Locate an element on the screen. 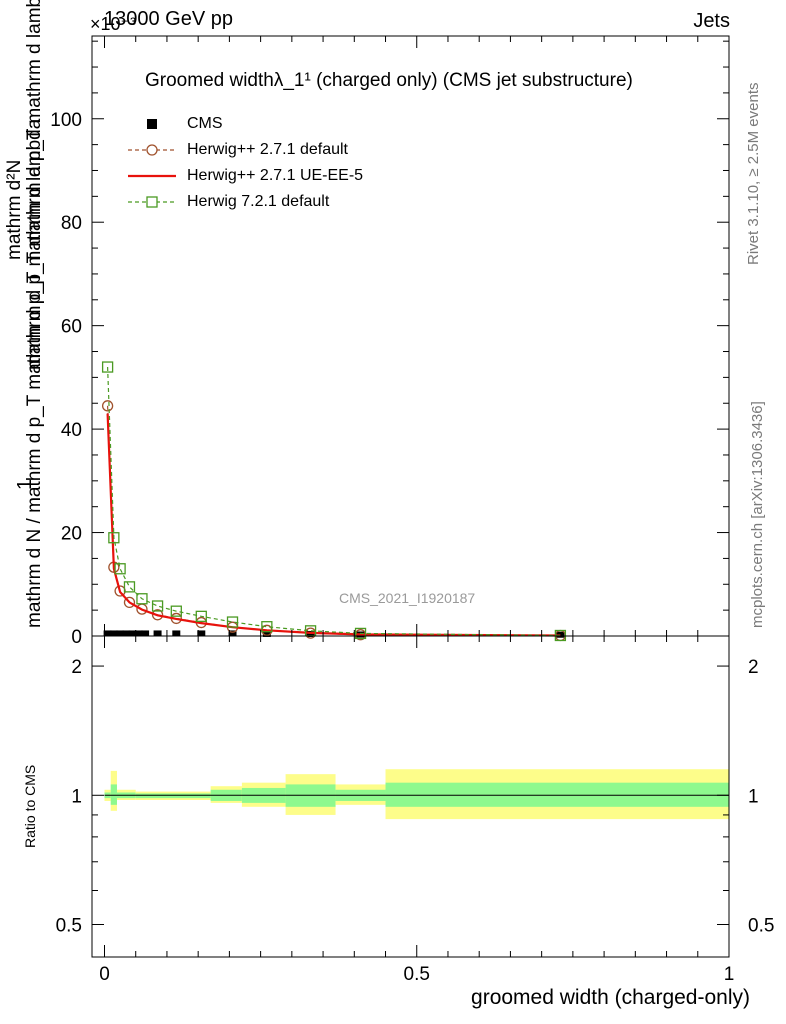 This screenshot has height=1024, width=786. y-tick-label: 40 is located at coordinates (71, 430).